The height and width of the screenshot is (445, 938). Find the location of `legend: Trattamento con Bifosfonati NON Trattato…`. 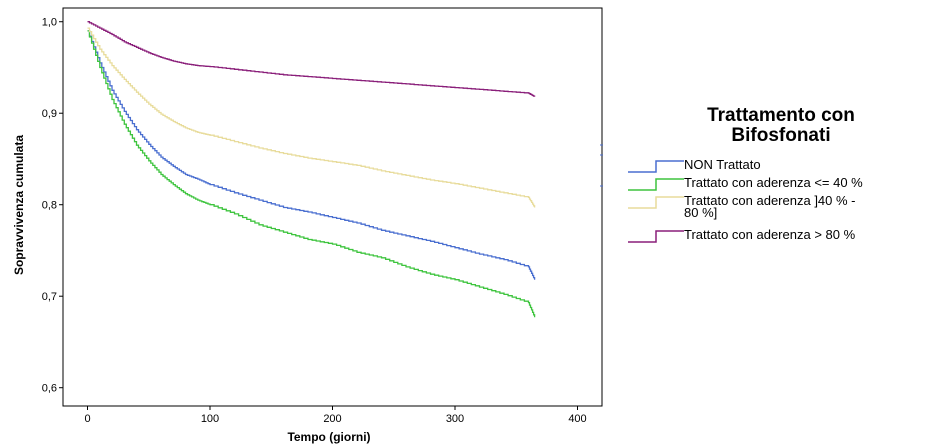

legend: Trattamento con Bifosfonati NON Trattato… is located at coordinates (780, 176).